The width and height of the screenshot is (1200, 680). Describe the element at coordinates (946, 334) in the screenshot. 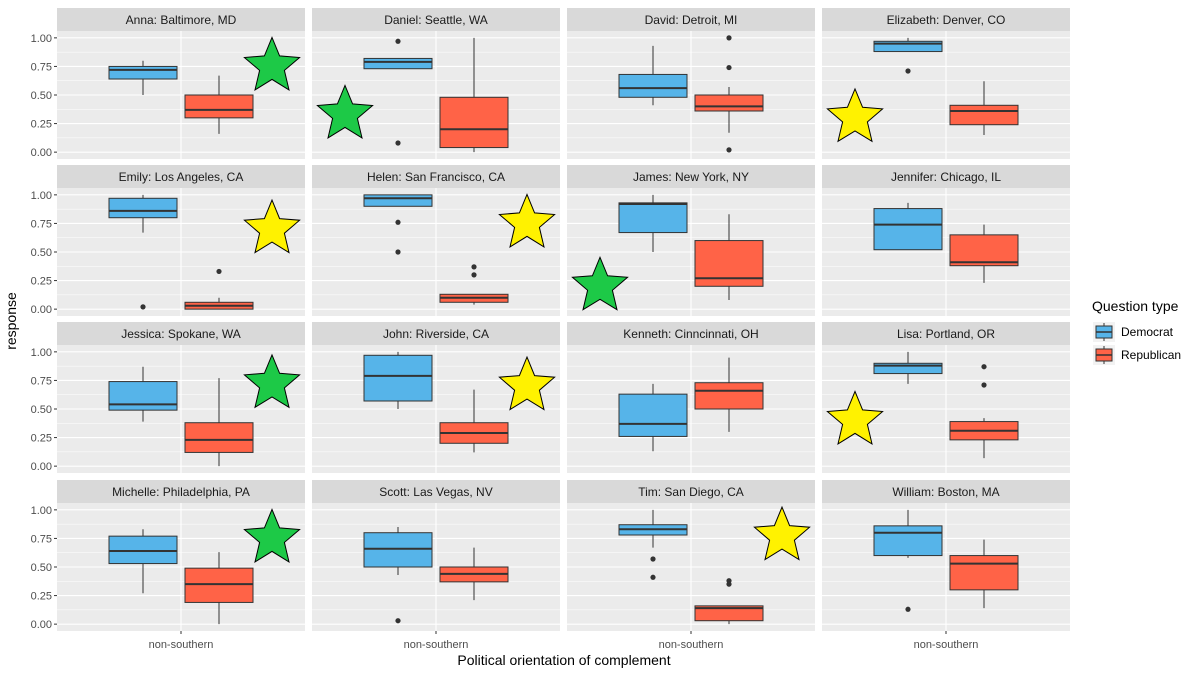

I see `facet-title: Lisa: Portland, OR` at that location.